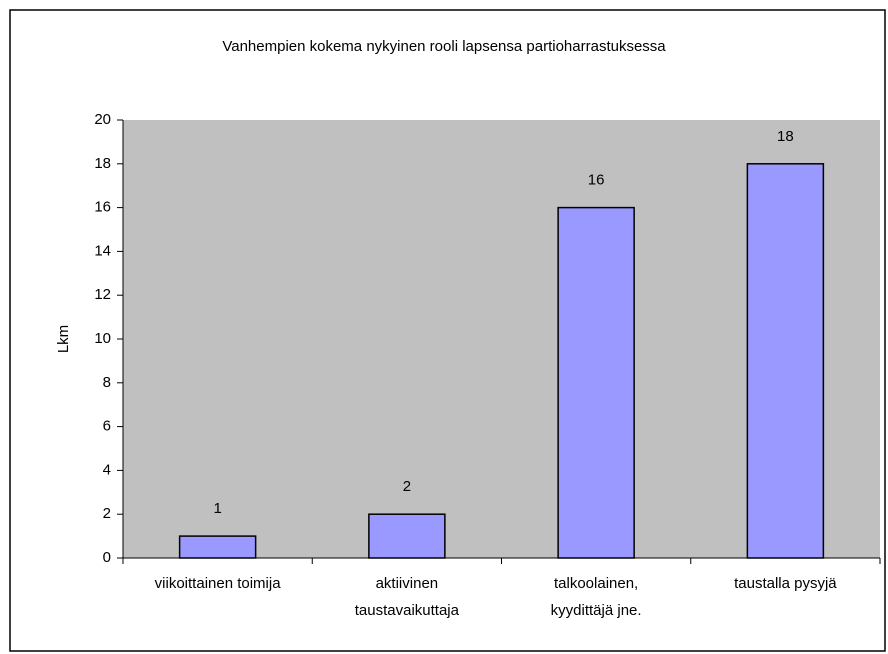 The width and height of the screenshot is (888, 654). What do you see at coordinates (102, 294) in the screenshot?
I see `y-tick-label: 12` at bounding box center [102, 294].